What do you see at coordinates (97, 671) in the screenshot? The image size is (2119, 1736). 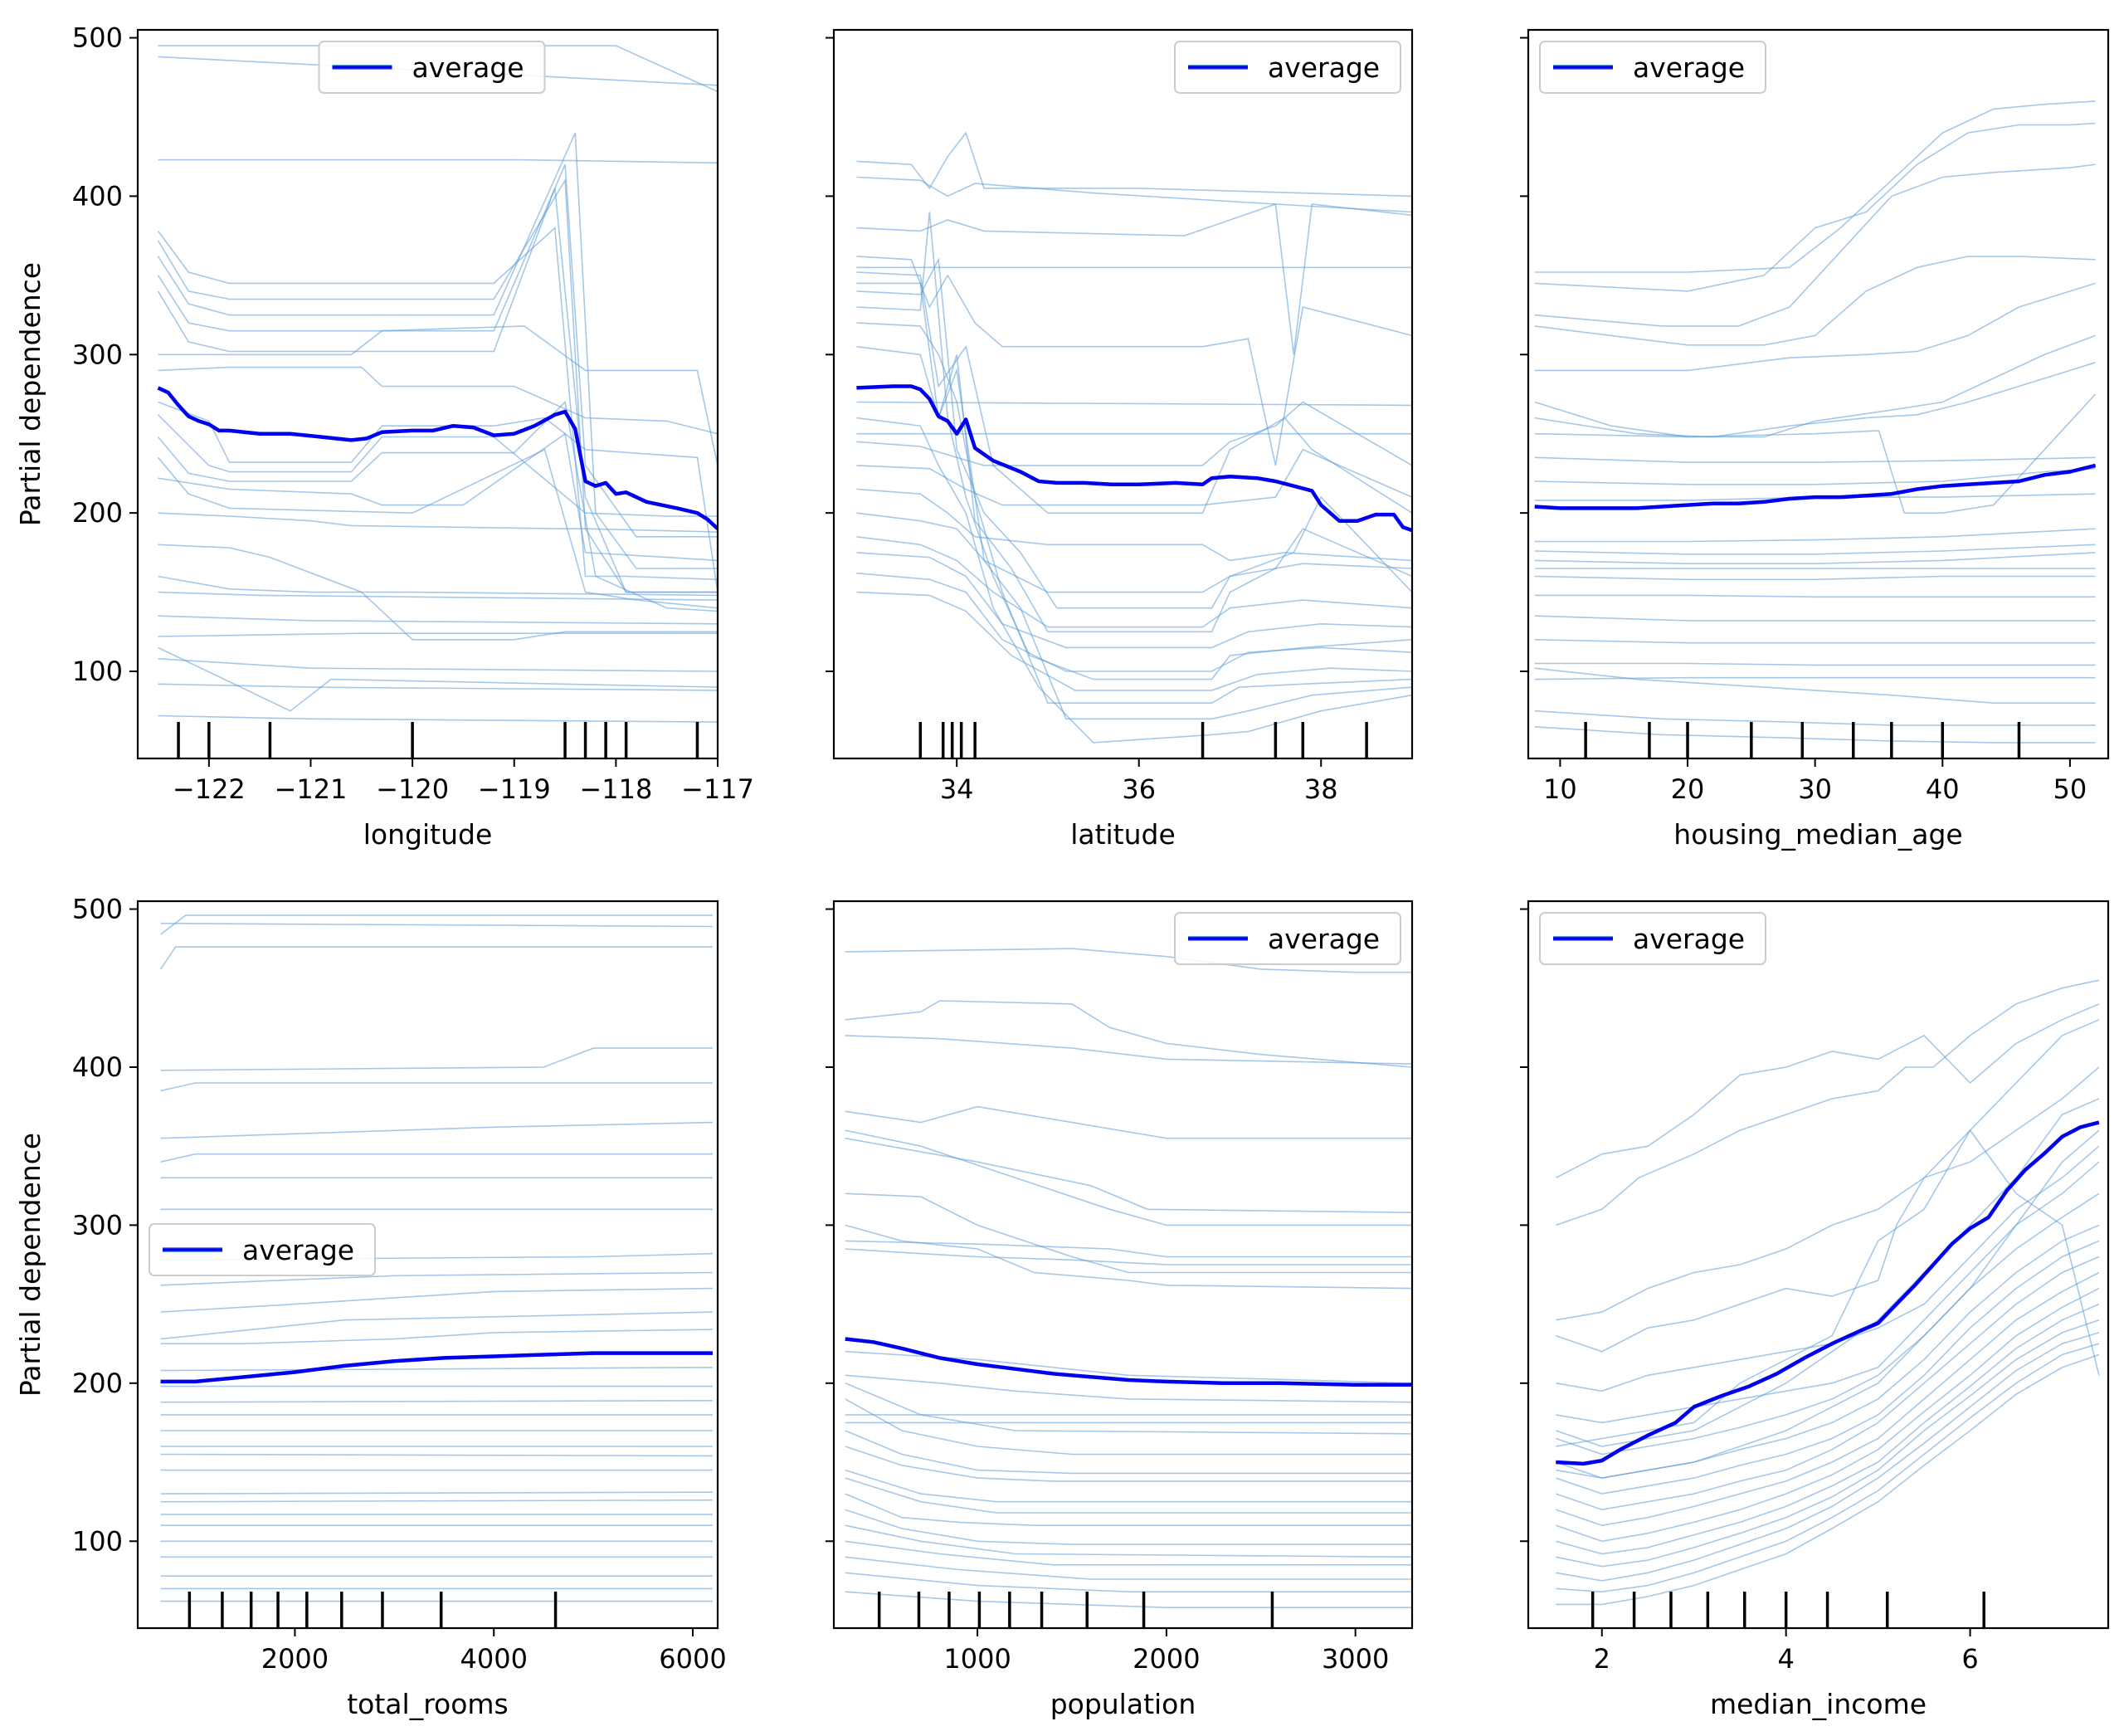 I see `y-tick-label: 100` at bounding box center [97, 671].